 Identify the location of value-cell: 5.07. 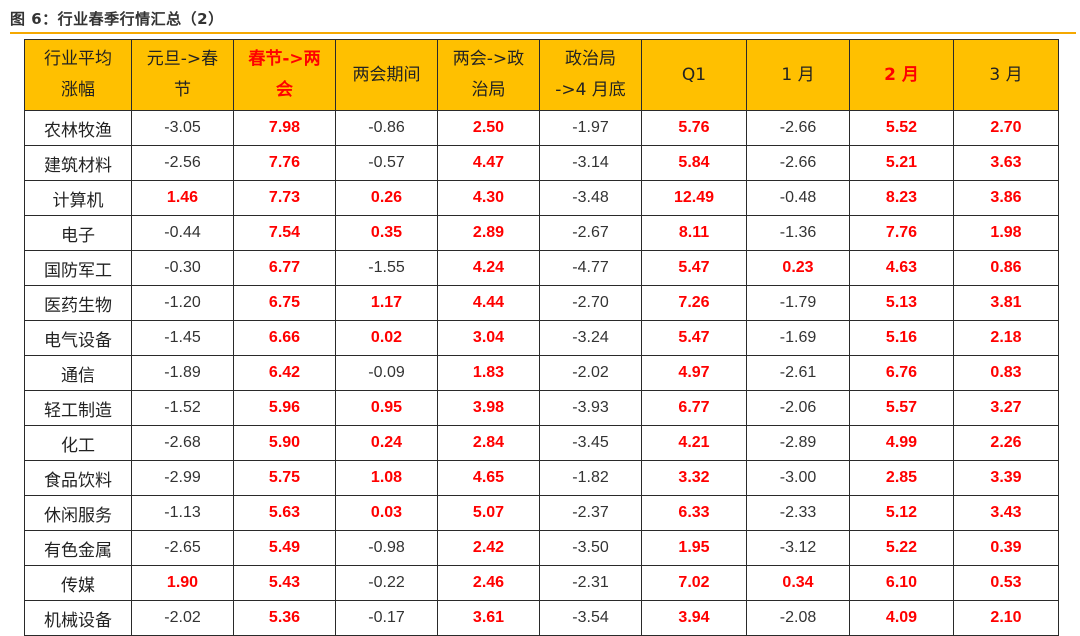
(488, 513).